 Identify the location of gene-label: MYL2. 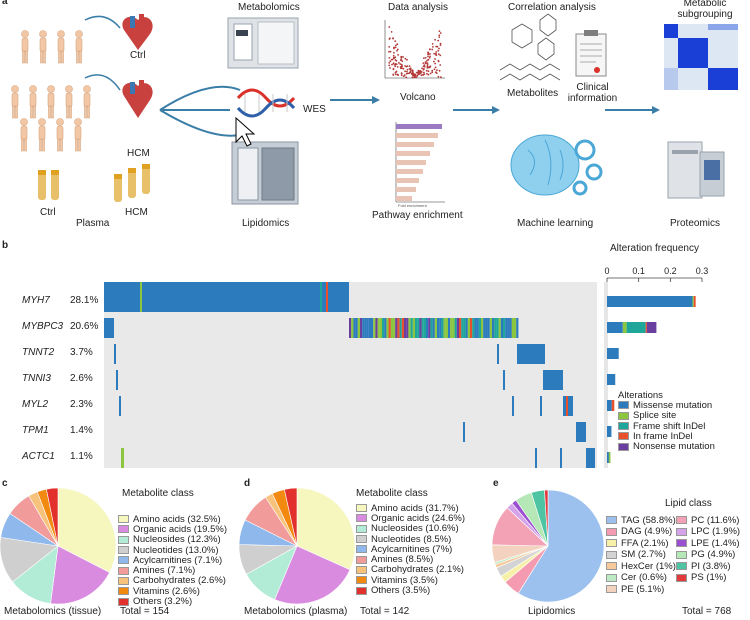
(35, 404).